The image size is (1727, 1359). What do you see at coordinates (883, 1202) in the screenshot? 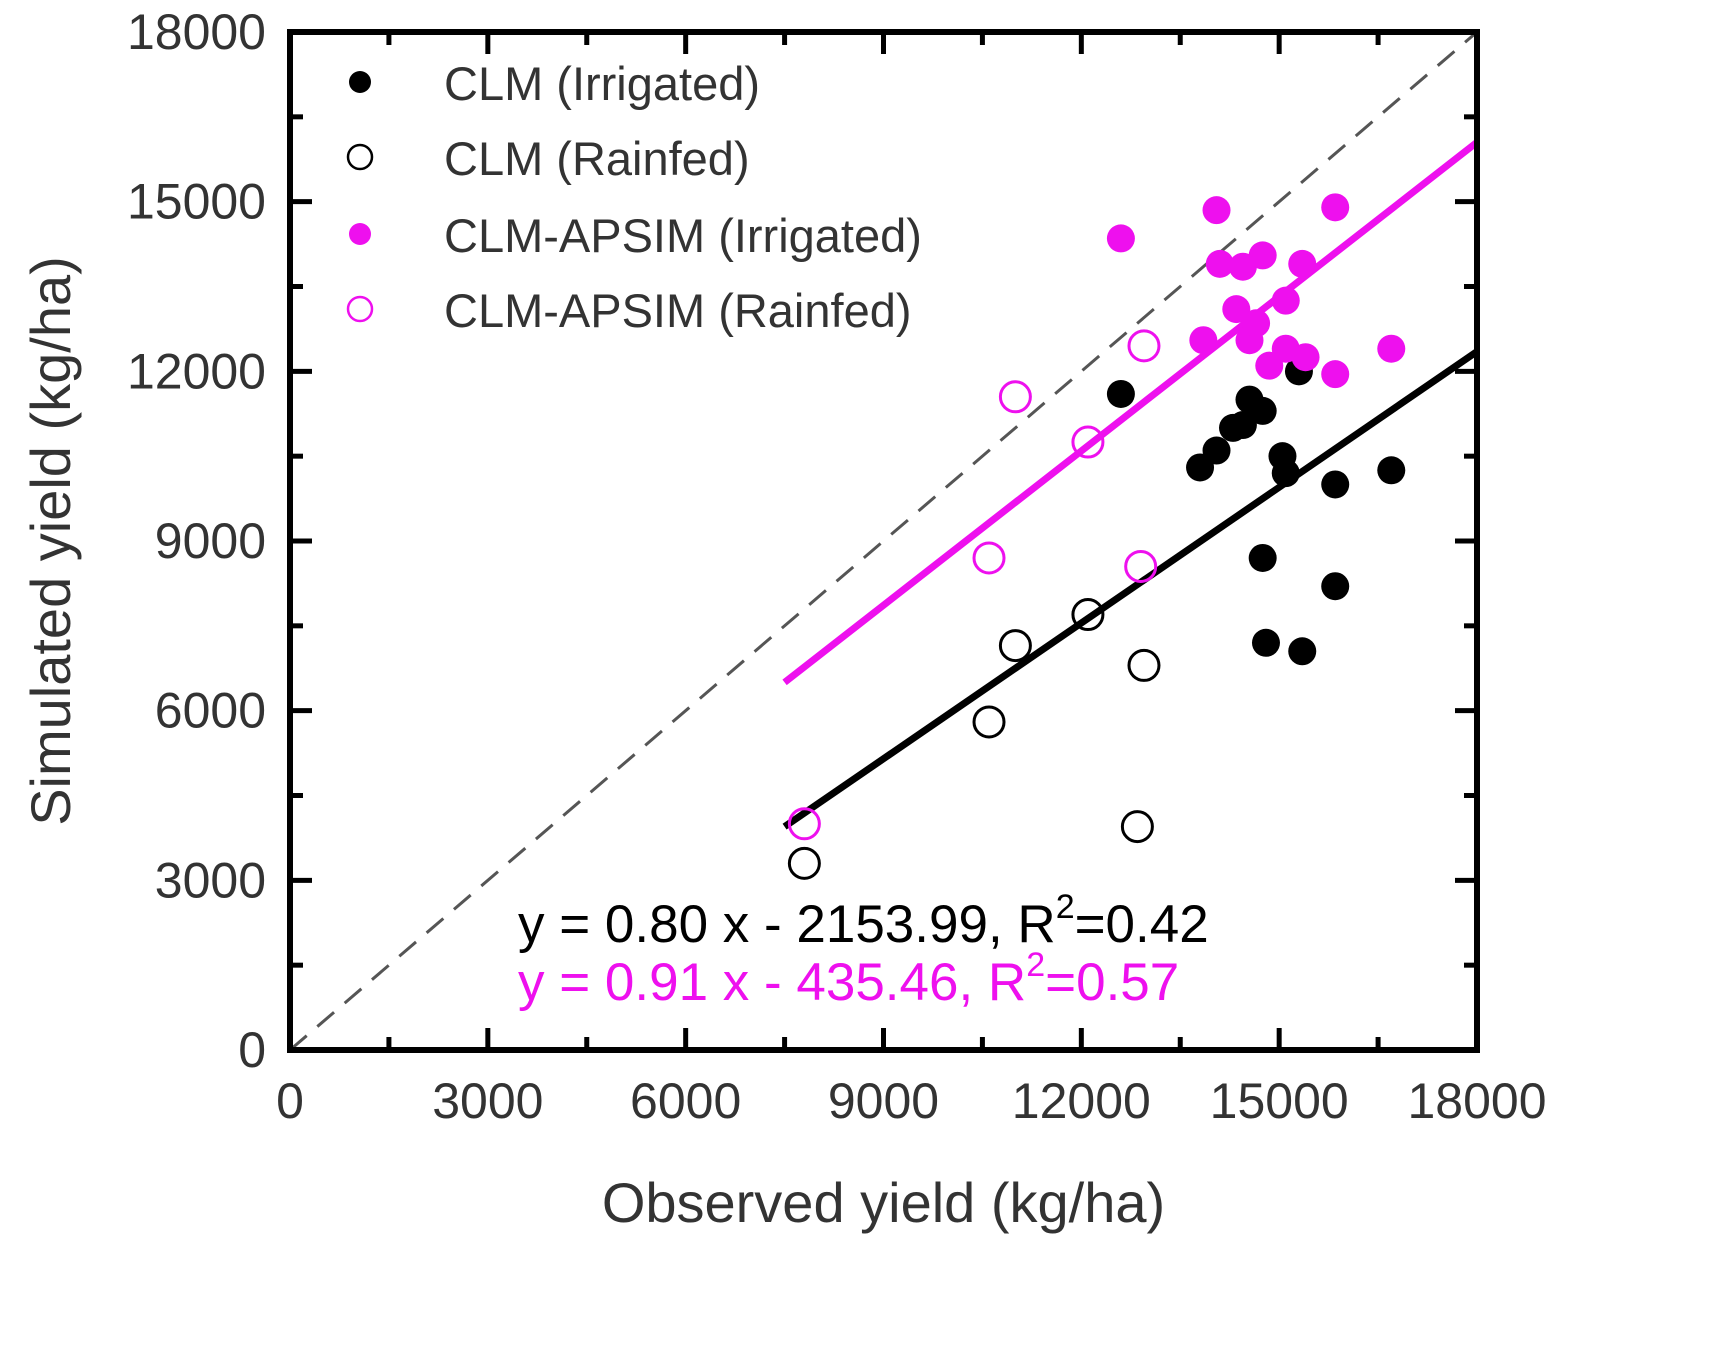
I see `x-axis-title: Observed yield (kg/ha)` at bounding box center [883, 1202].